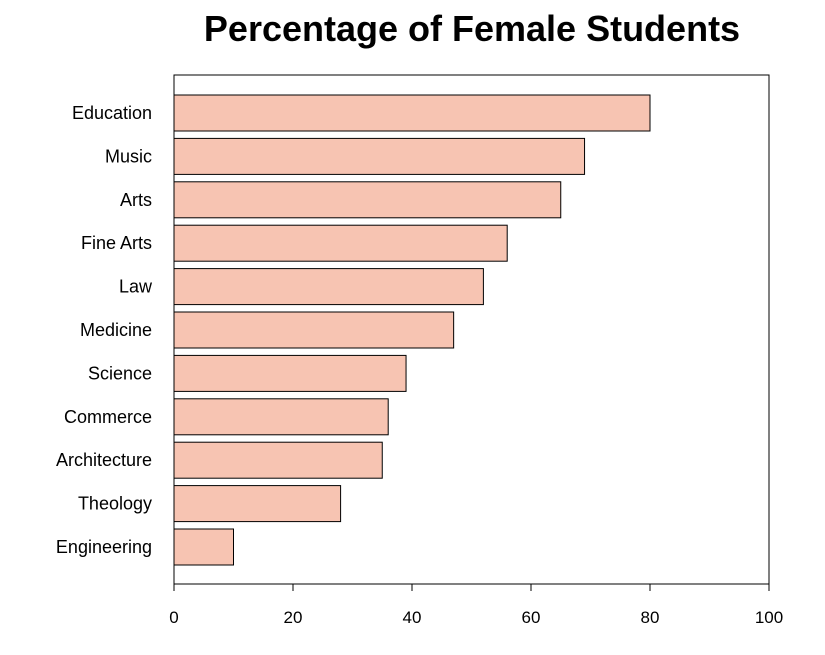 The image size is (825, 655). What do you see at coordinates (257, 504) in the screenshot?
I see `bar-theology` at bounding box center [257, 504].